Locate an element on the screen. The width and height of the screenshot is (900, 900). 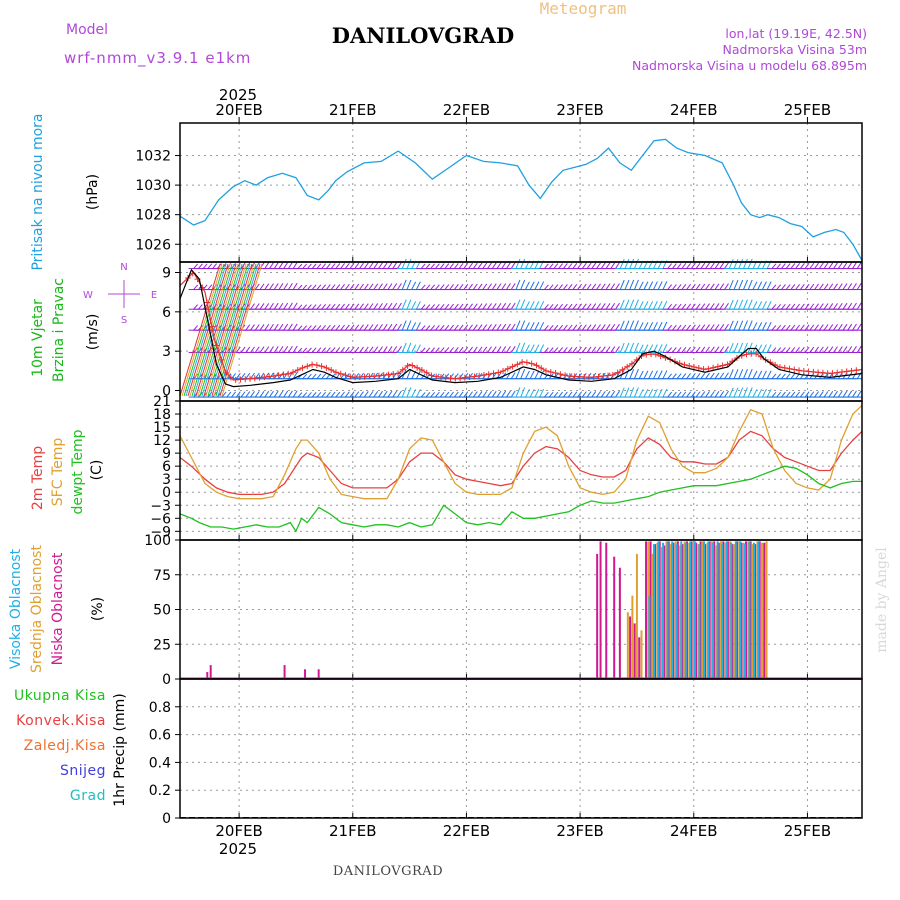
top-date-label: 25FEB is located at coordinates (807, 110).